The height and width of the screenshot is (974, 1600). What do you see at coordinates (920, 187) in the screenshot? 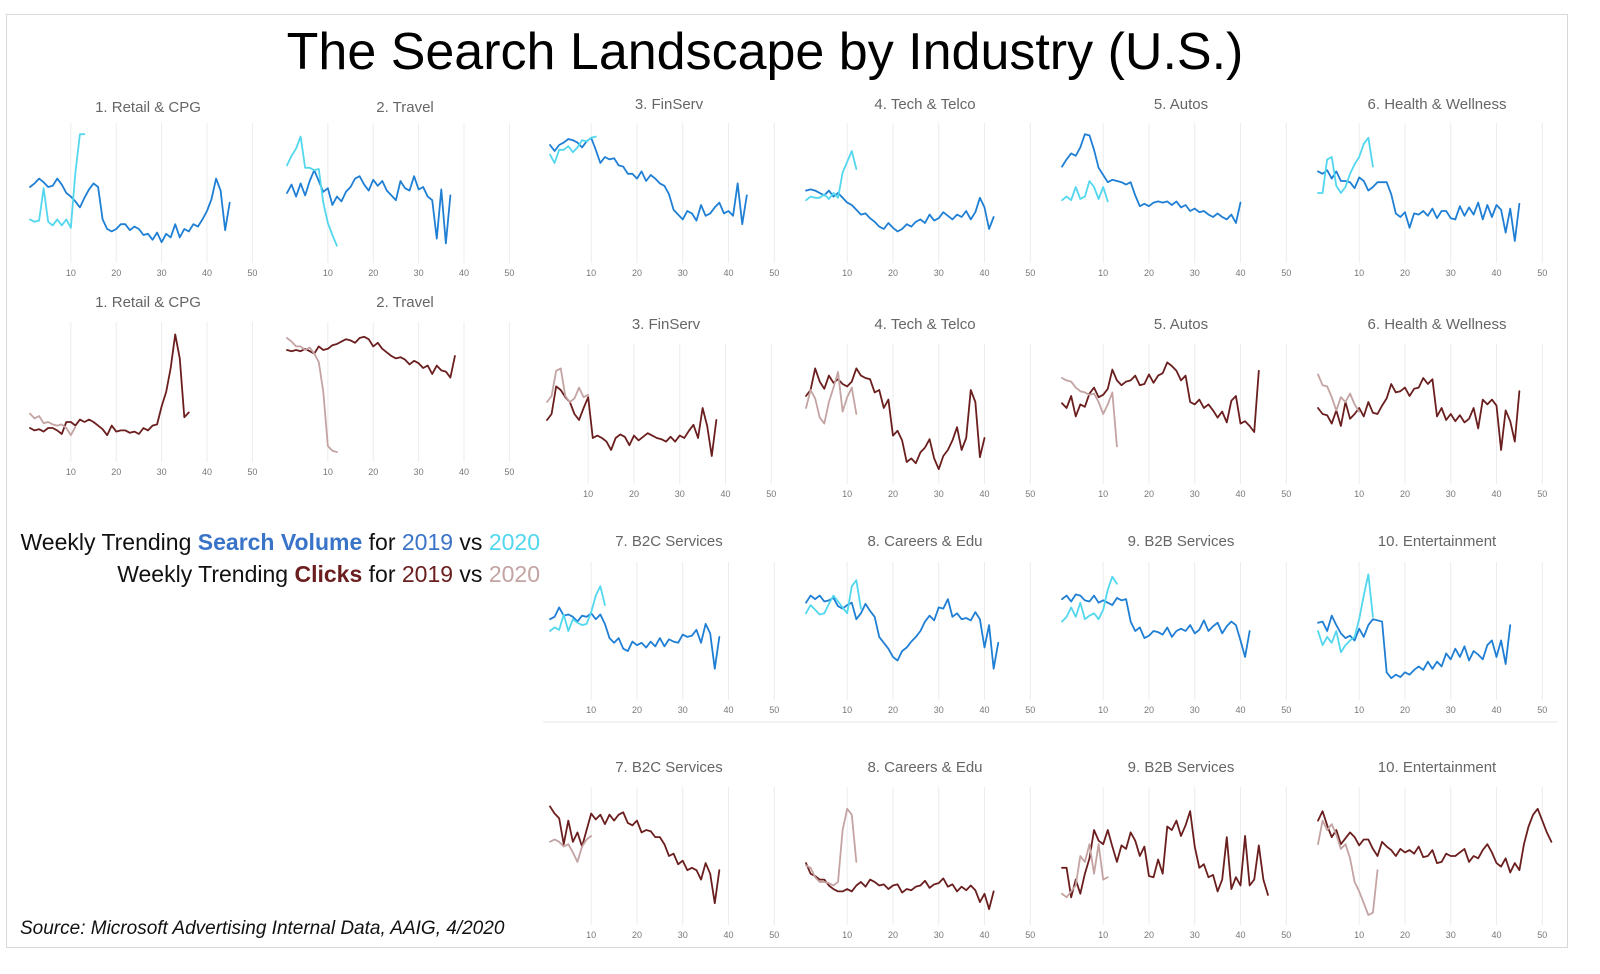
I see `chart-panel: 4. Tech & Telco 10 20 30 40 50` at bounding box center [920, 187].